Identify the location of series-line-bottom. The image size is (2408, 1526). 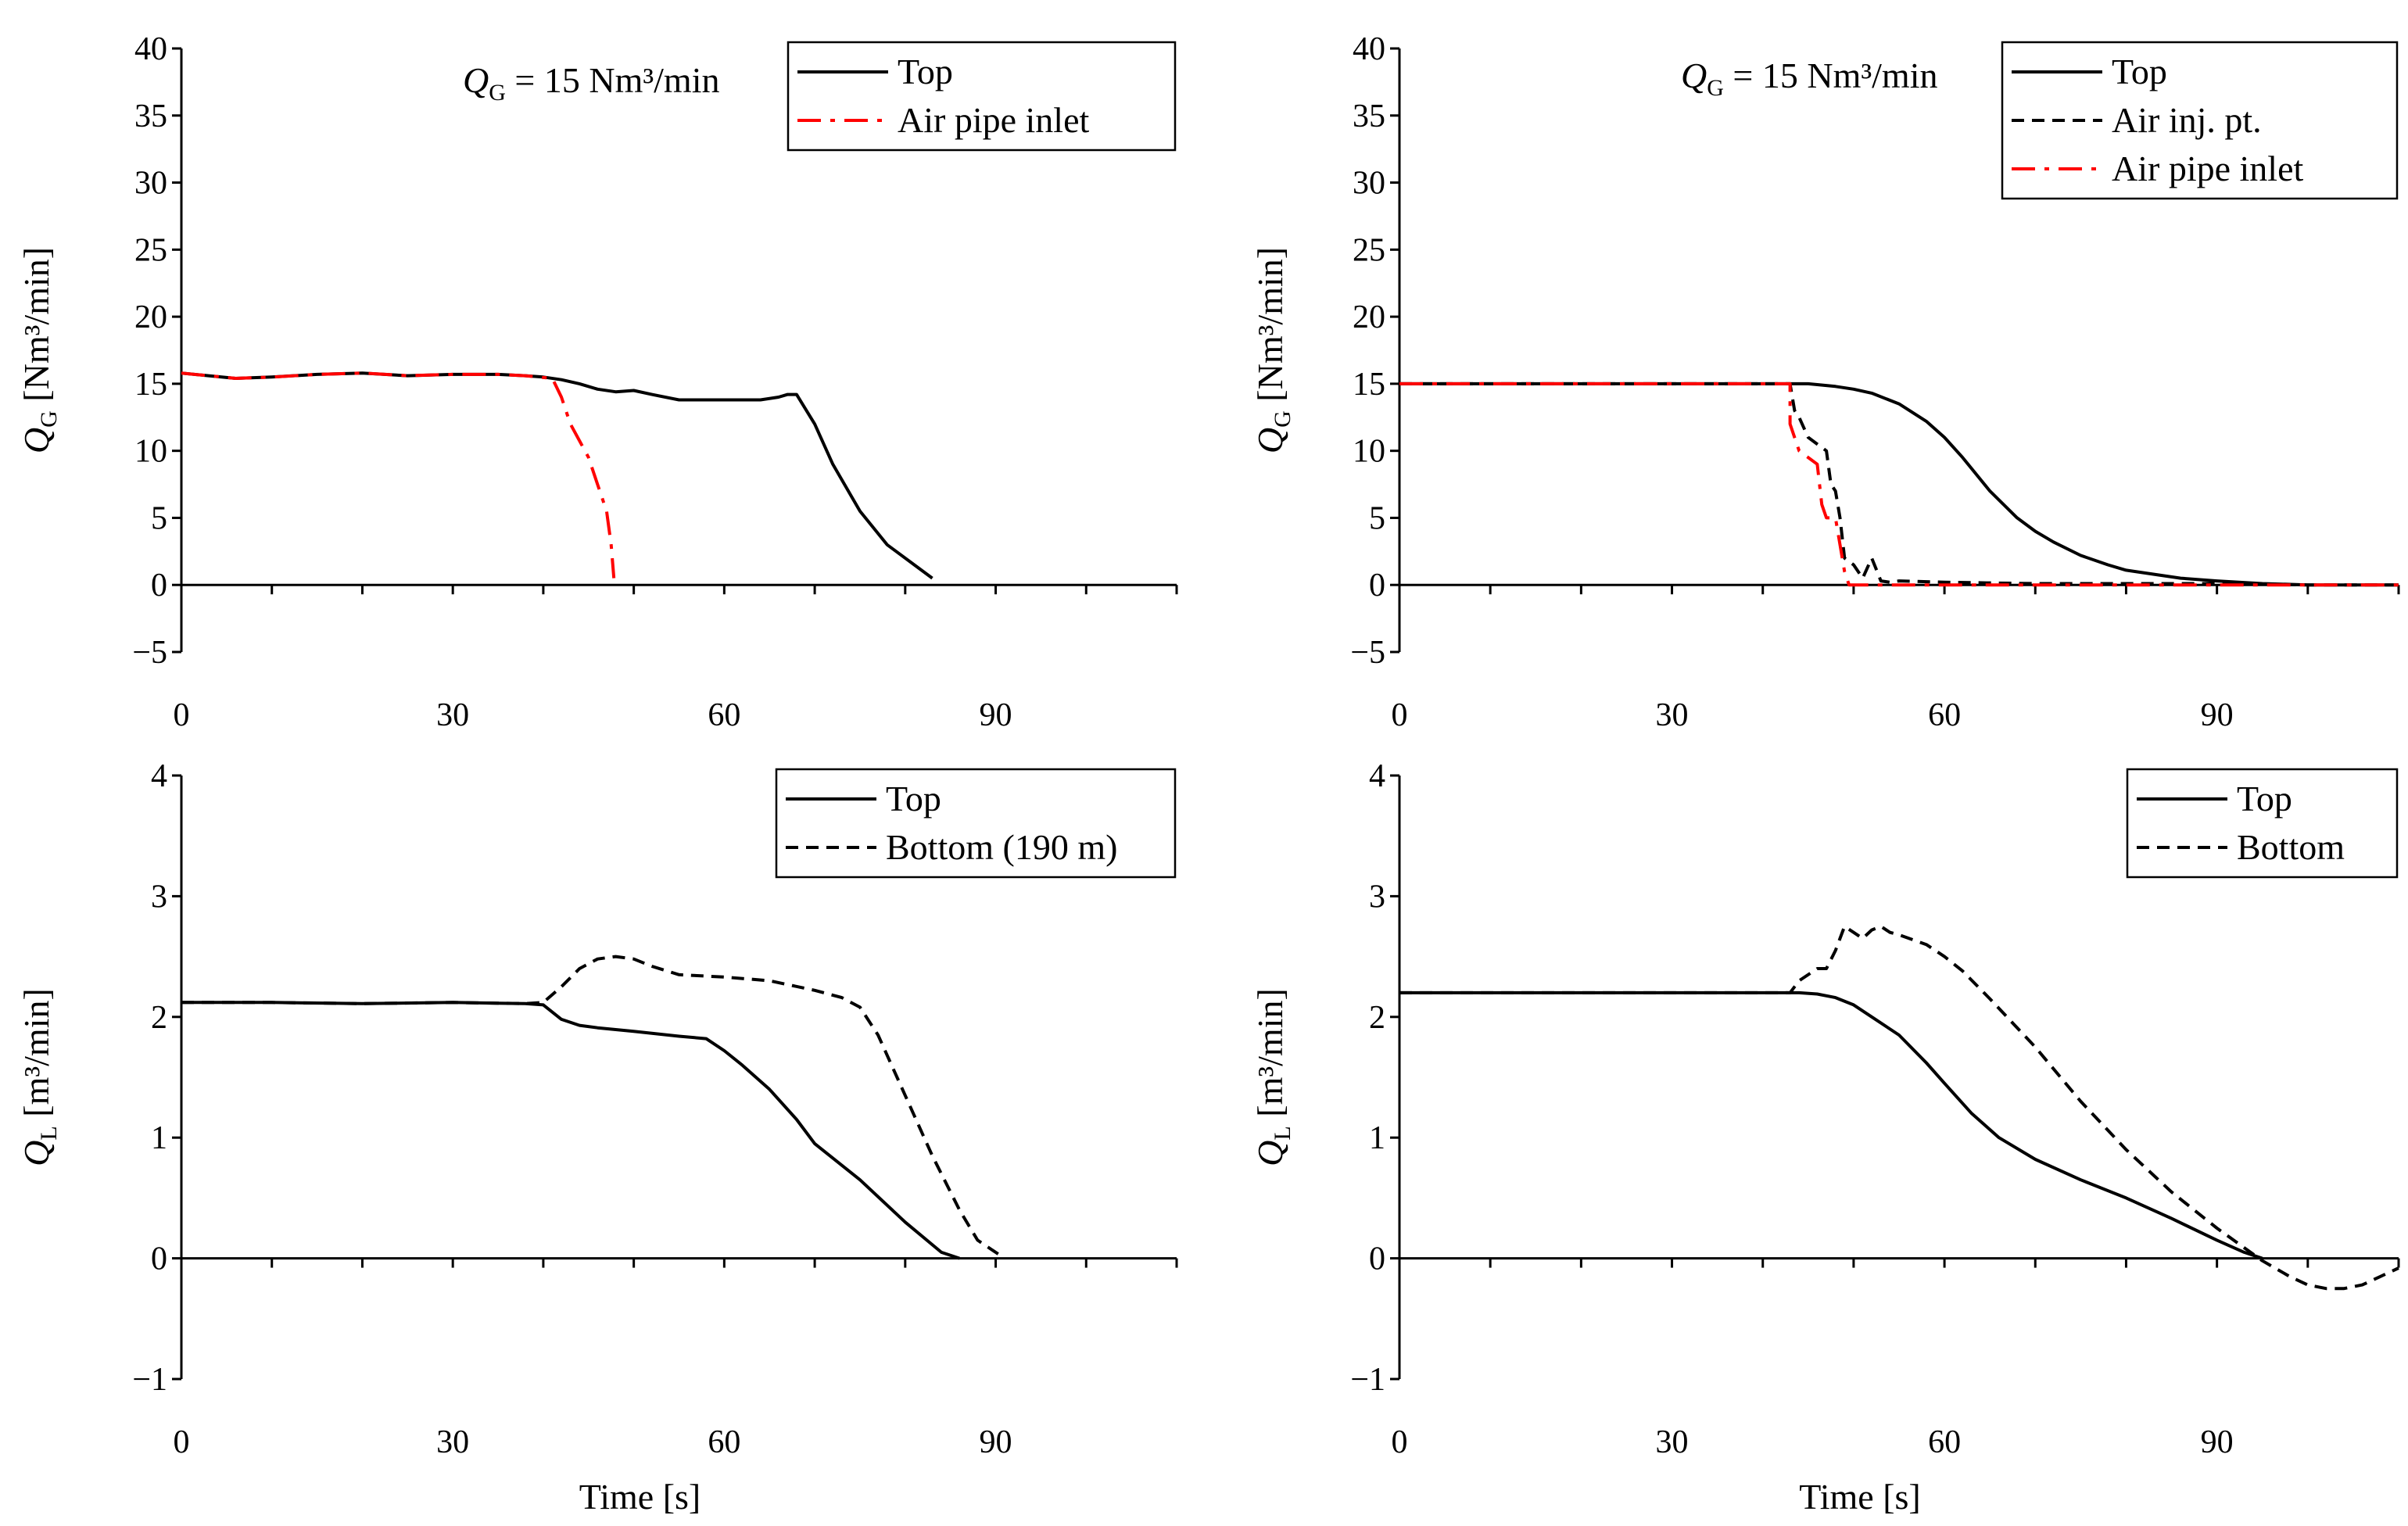
(1899, 1108).